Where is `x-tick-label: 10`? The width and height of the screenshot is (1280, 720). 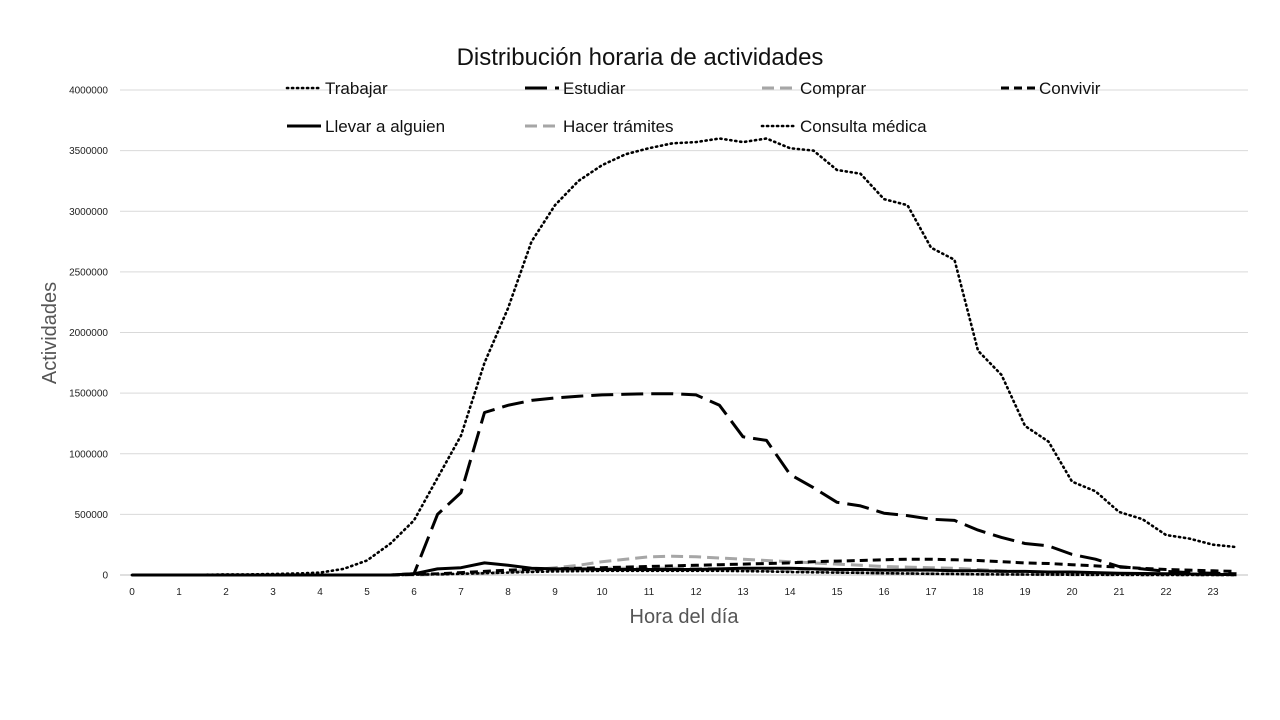
x-tick-label: 10 is located at coordinates (602, 592).